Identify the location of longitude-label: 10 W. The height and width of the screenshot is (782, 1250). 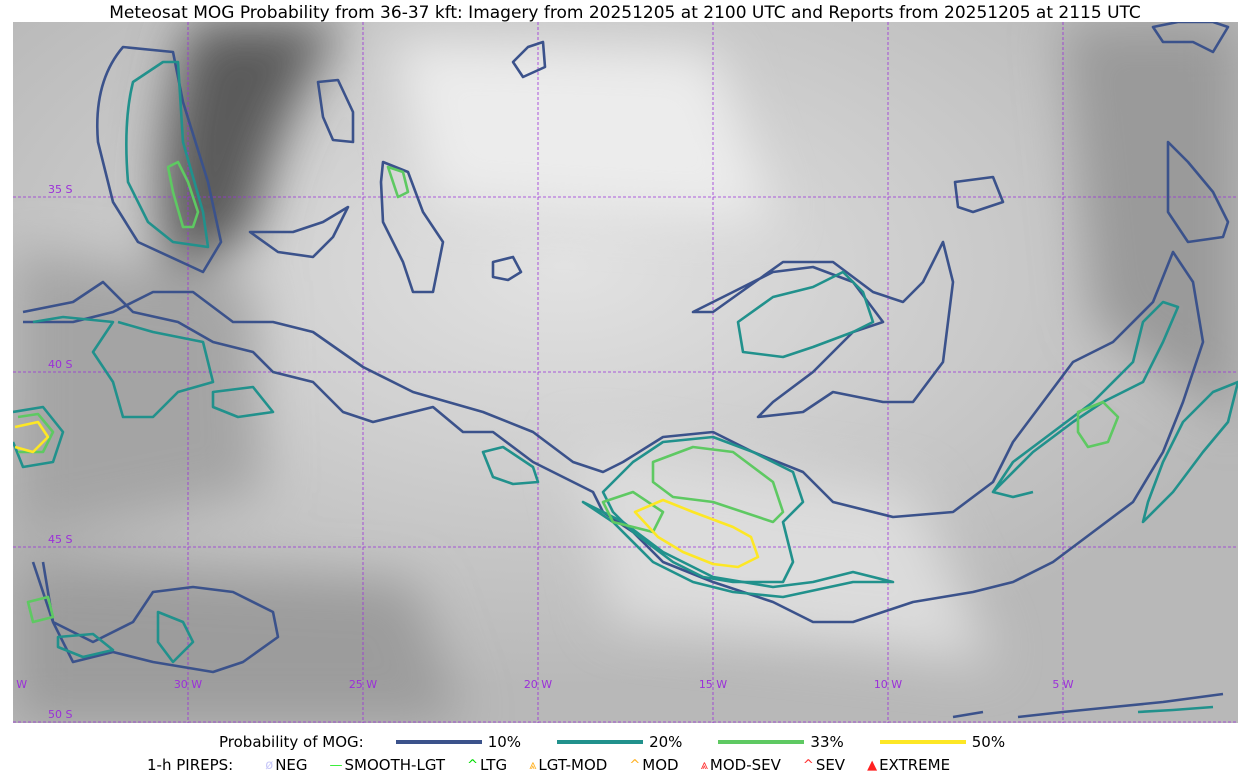
(888, 684).